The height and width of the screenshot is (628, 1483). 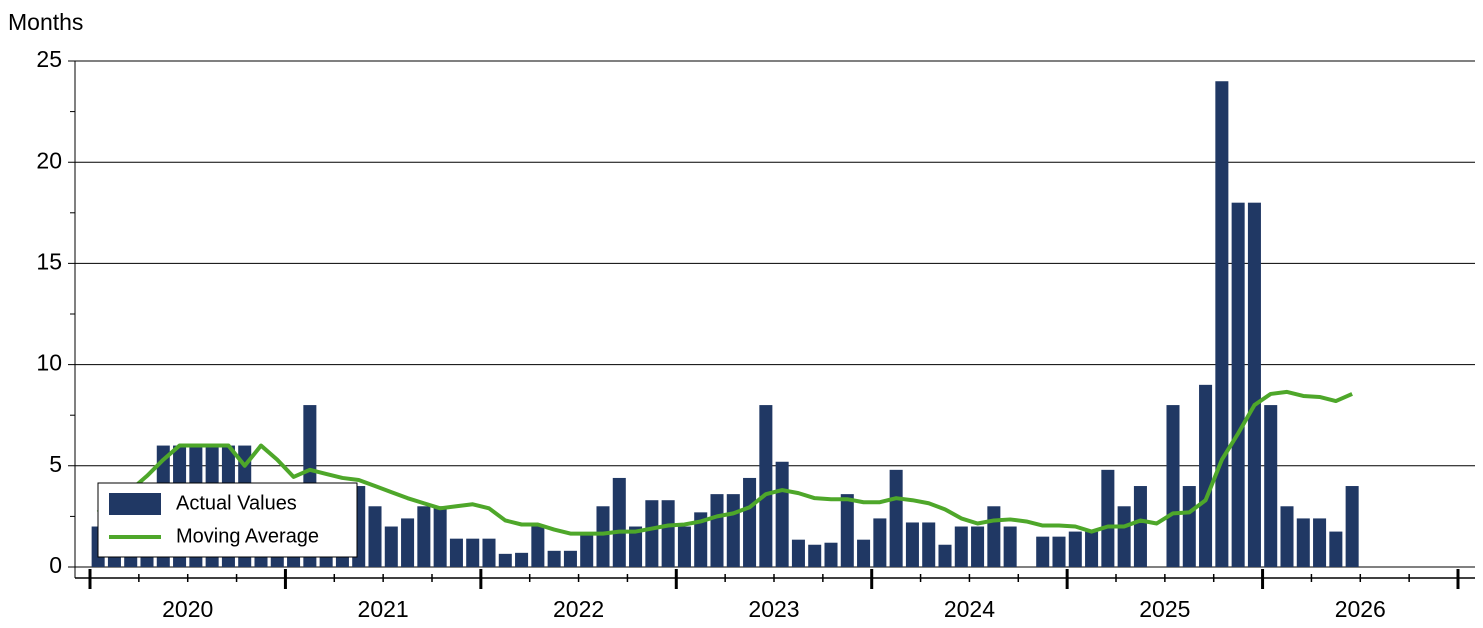 I want to click on legend: Actual Values Moving Average, so click(x=227, y=520).